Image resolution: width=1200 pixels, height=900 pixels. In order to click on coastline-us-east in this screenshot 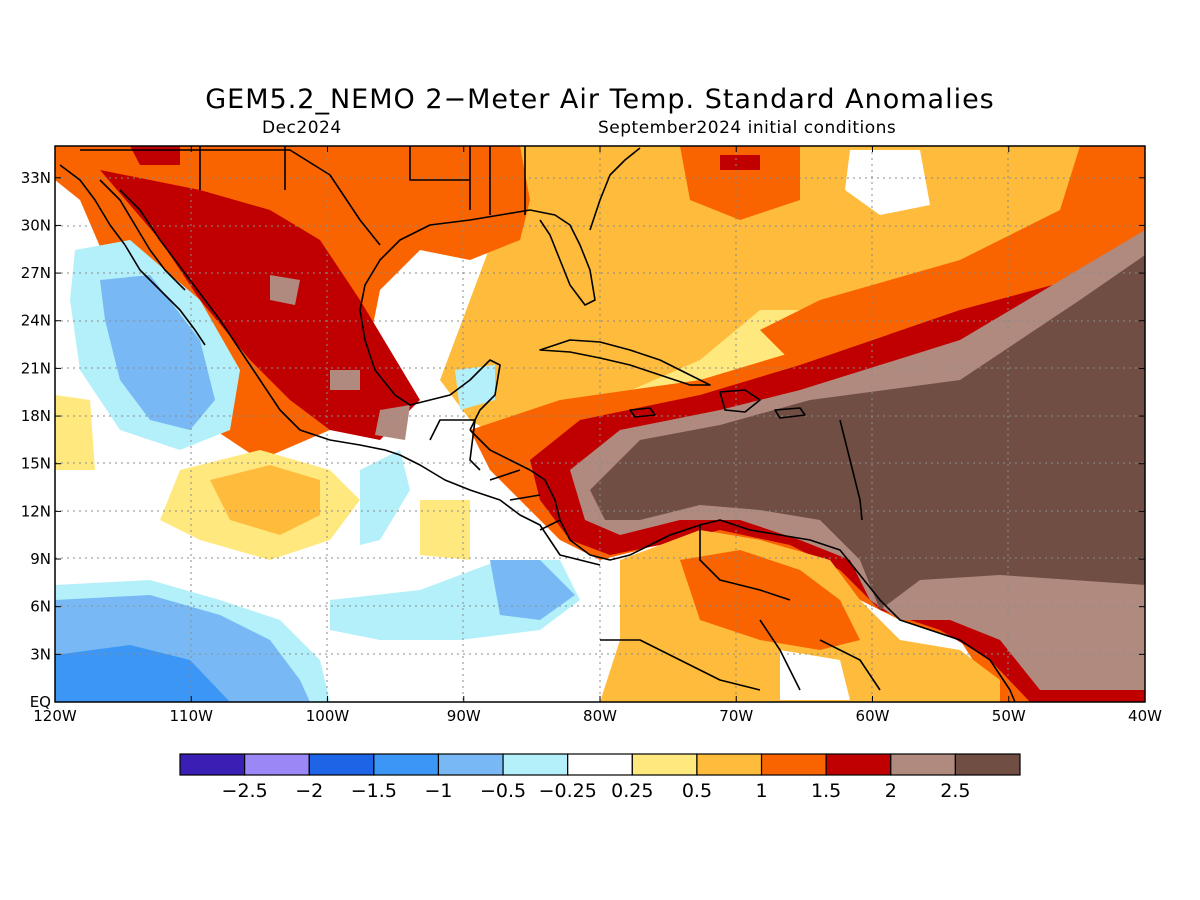, I will do `click(615, 189)`.